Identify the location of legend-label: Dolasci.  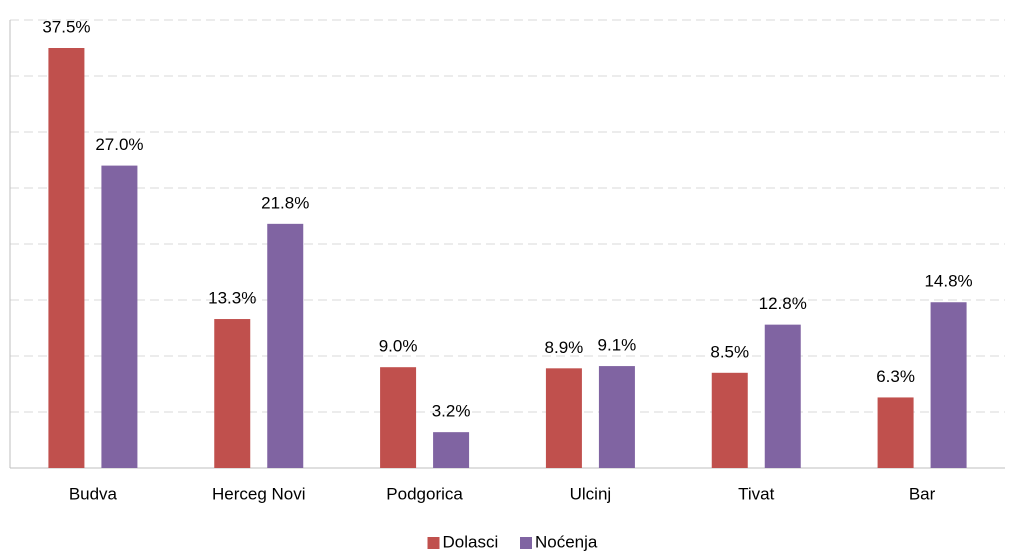
(471, 541).